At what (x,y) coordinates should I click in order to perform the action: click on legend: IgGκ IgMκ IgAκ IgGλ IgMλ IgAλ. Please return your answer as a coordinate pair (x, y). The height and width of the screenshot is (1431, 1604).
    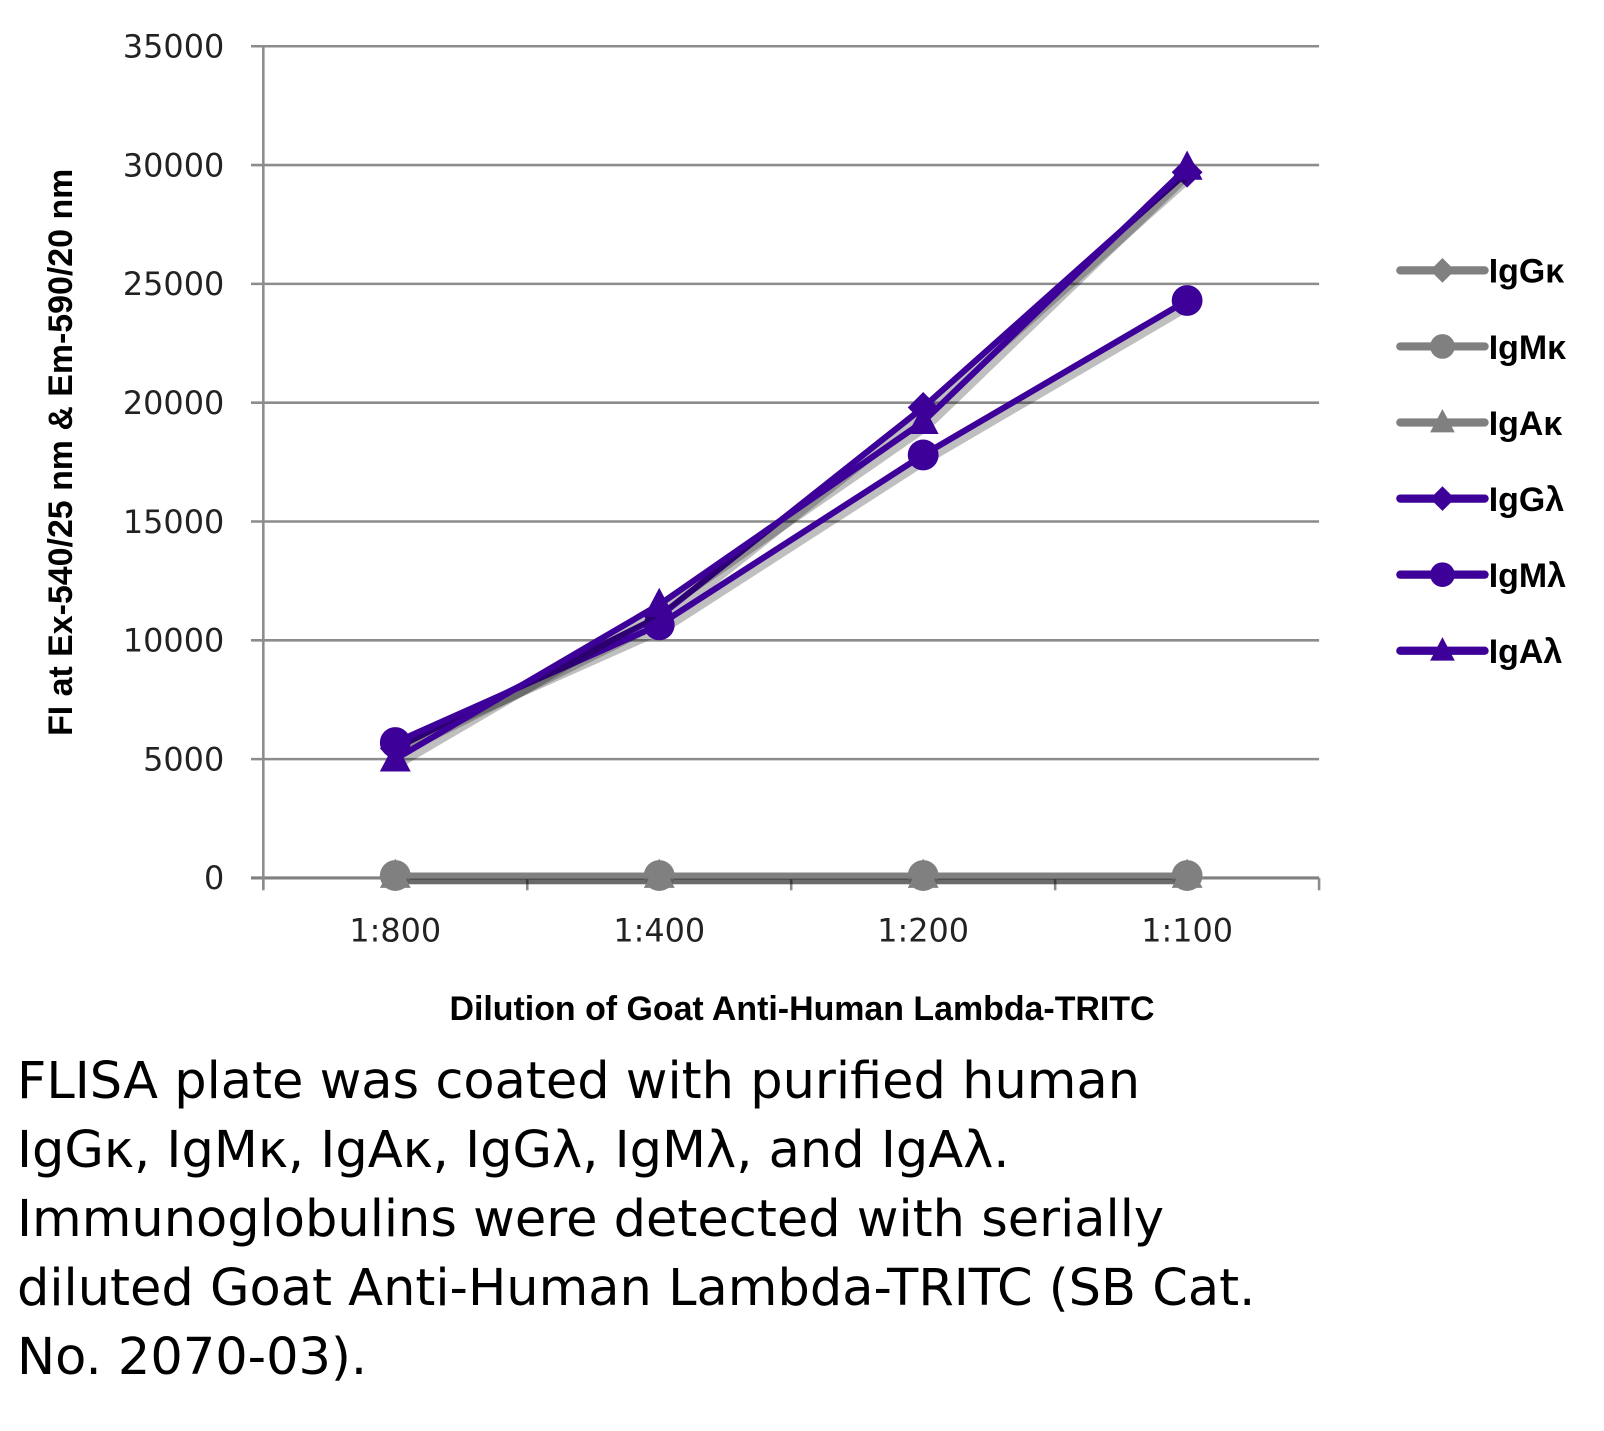
    Looking at the image, I should click on (1481, 462).